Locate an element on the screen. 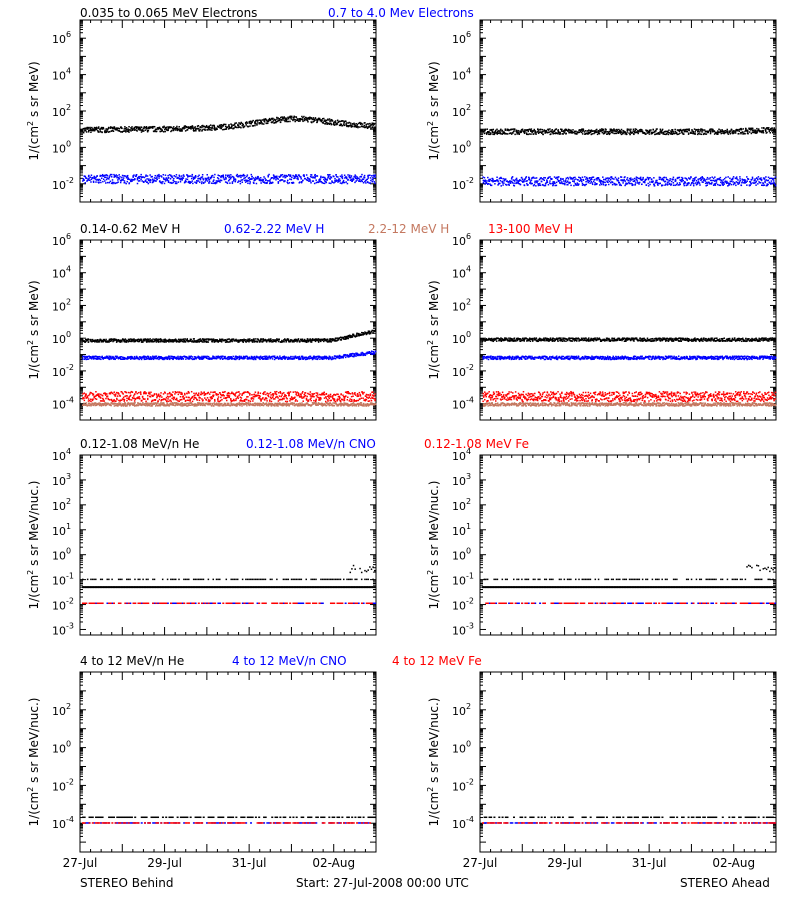 The height and width of the screenshot is (900, 800). y-tick-label: 10 2 is located at coordinates (461, 111).